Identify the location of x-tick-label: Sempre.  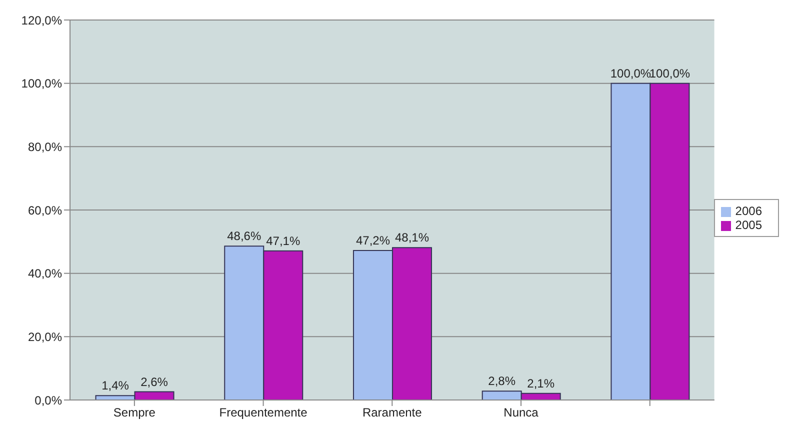
(134, 413).